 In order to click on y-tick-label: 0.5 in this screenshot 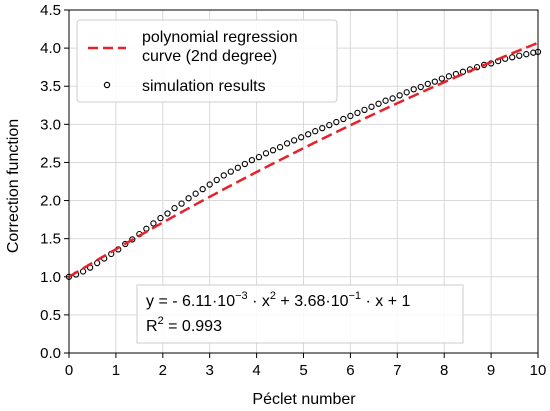, I will do `click(50, 315)`.